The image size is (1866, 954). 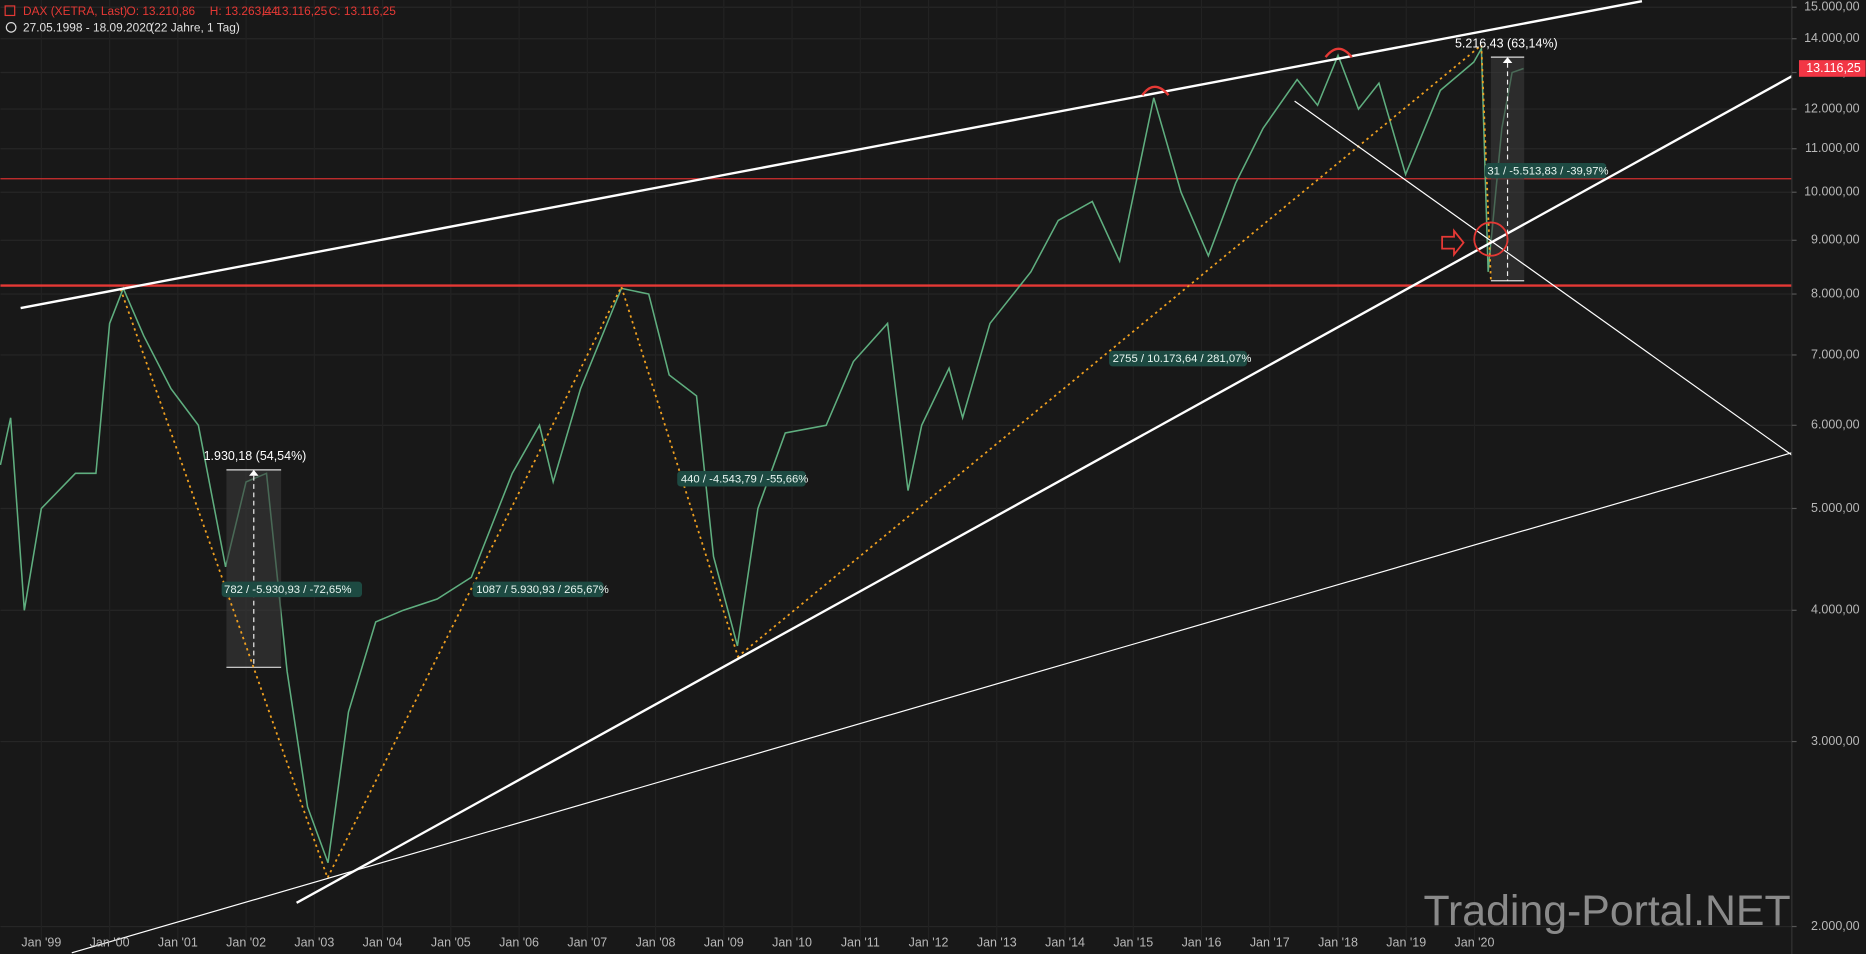 What do you see at coordinates (1835, 508) in the screenshot?
I see `y-tick-label: 5.000,00` at bounding box center [1835, 508].